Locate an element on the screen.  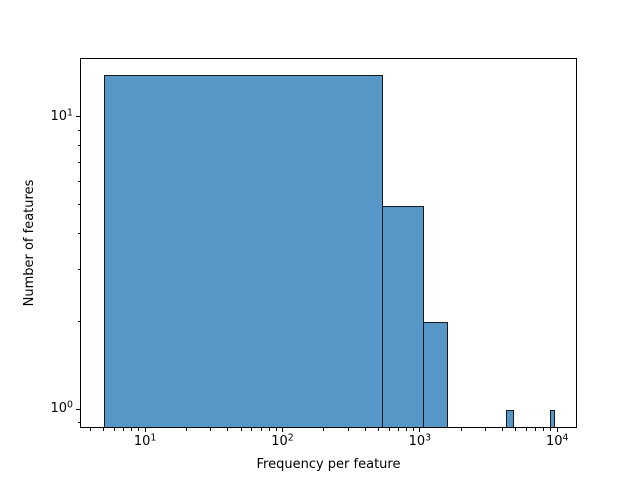
x-tick-label: 101 is located at coordinates (145, 440).